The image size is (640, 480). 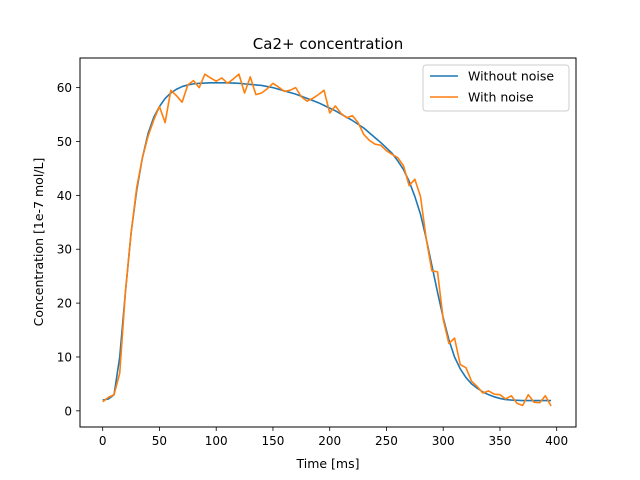 I want to click on y-tick-label: 0, so click(x=68, y=411).